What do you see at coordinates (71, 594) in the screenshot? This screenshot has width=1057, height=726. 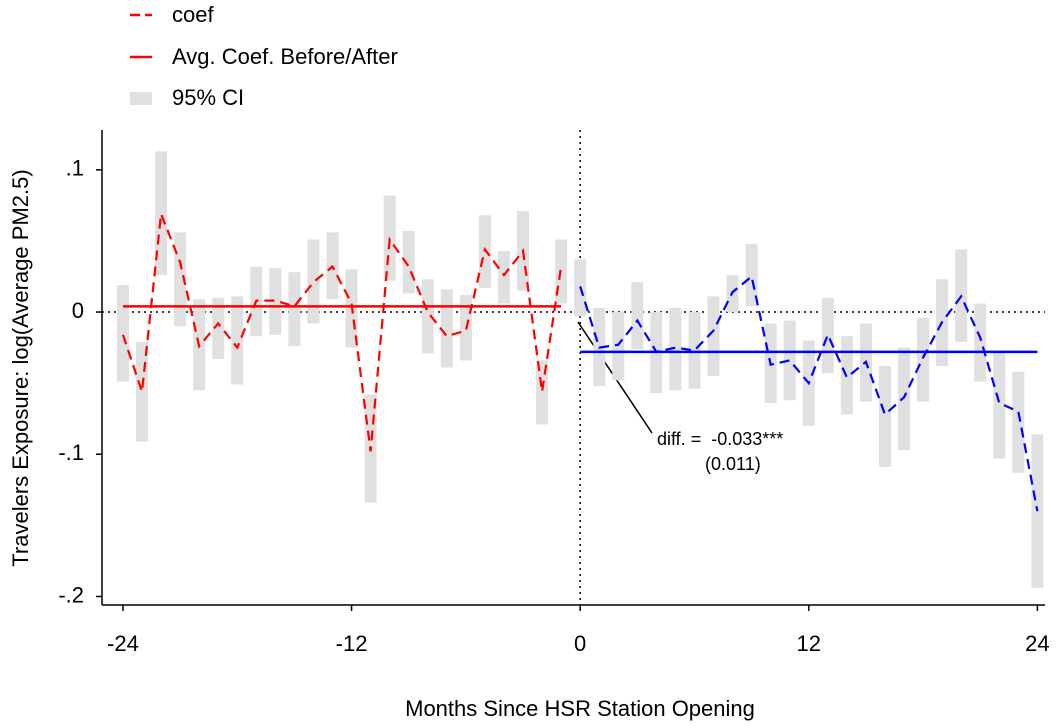 I see `y-tick-label: -.2` at bounding box center [71, 594].